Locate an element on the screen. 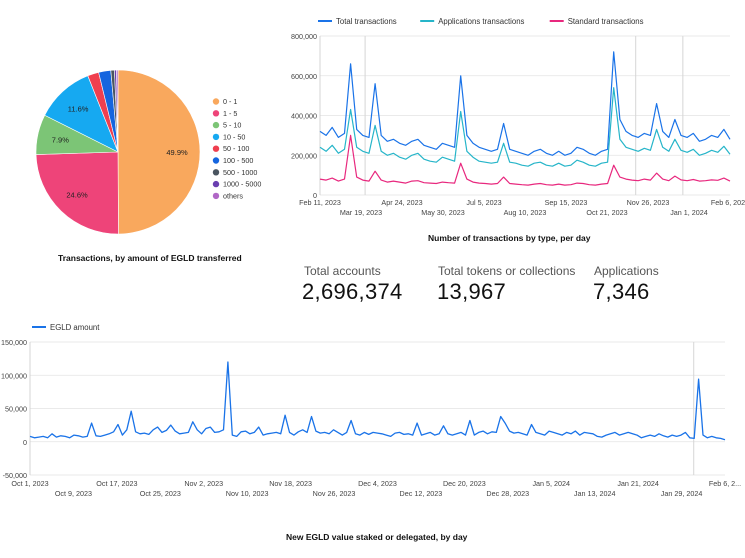 This screenshot has width=745, height=558. x-tick-label: Dec 28, 2023 is located at coordinates (507, 493).